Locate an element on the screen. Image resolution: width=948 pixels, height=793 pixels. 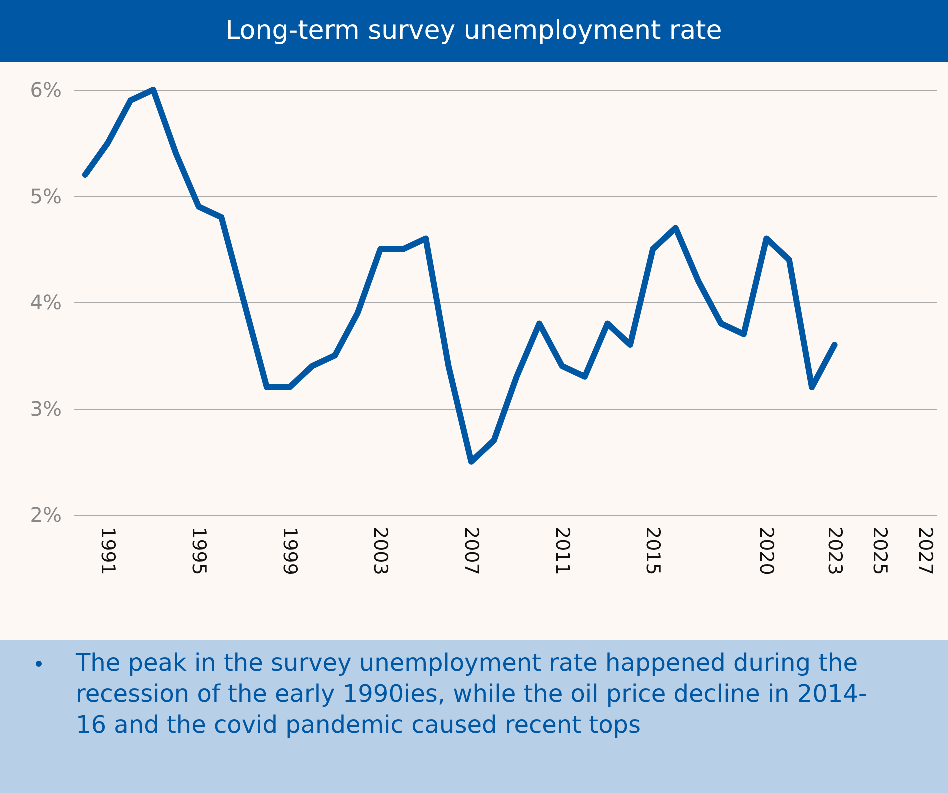
y-tick-label: 6% is located at coordinates (46, 90).